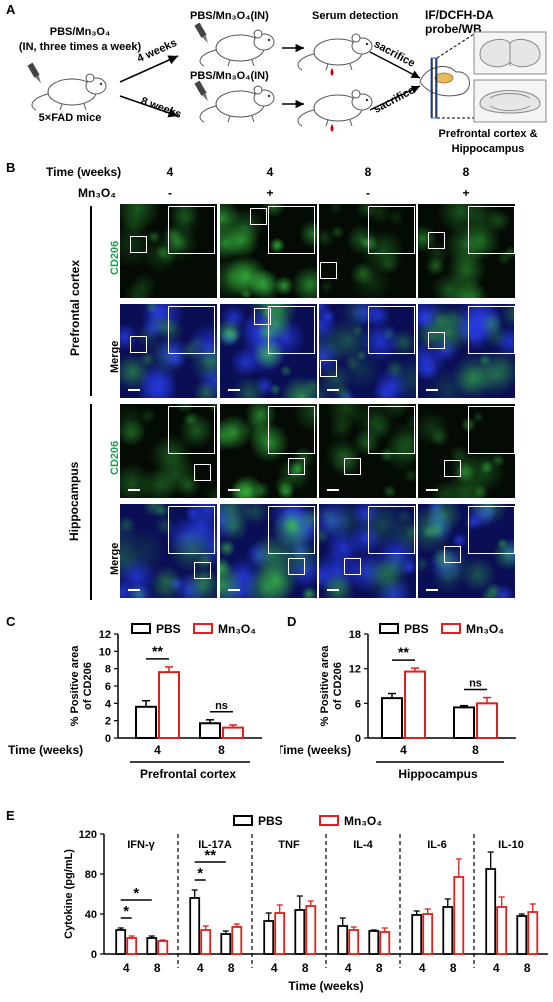 This screenshot has width=553, height=1002. What do you see at coordinates (287, 77) in the screenshot?
I see `workflow-diagram` at bounding box center [287, 77].